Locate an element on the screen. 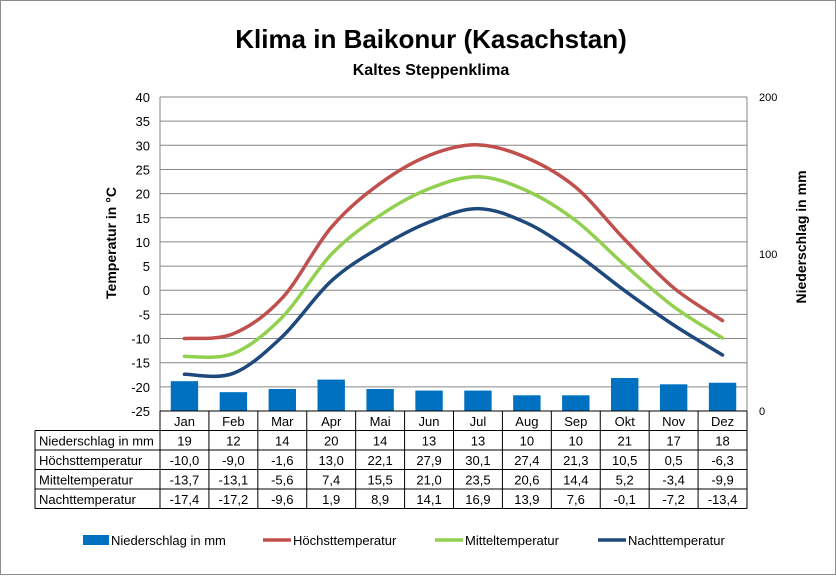 The width and height of the screenshot is (836, 576). data-label: -13,4 is located at coordinates (723, 499).